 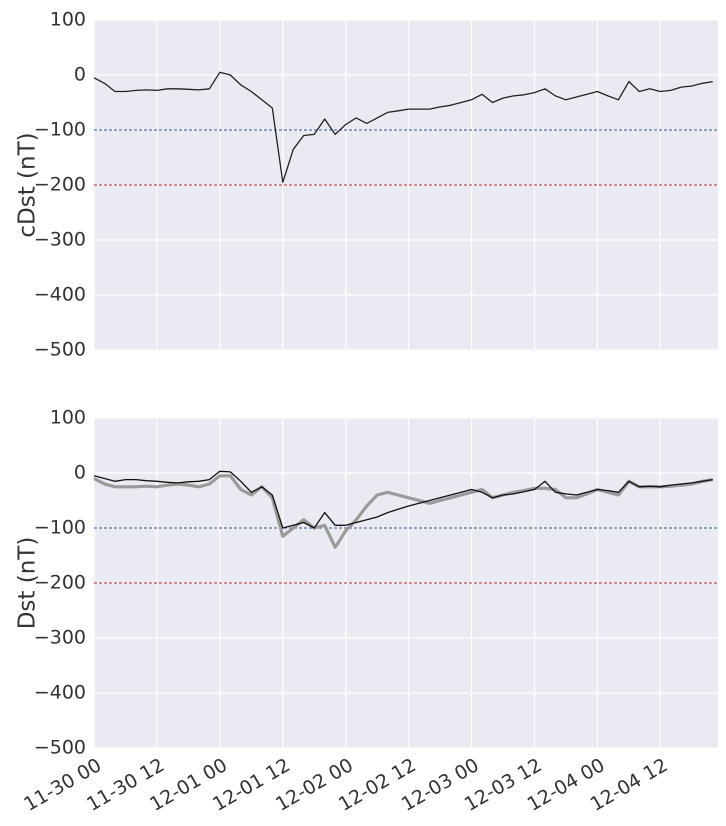 I want to click on y-axis-label: Dst (nT), so click(x=28, y=583).